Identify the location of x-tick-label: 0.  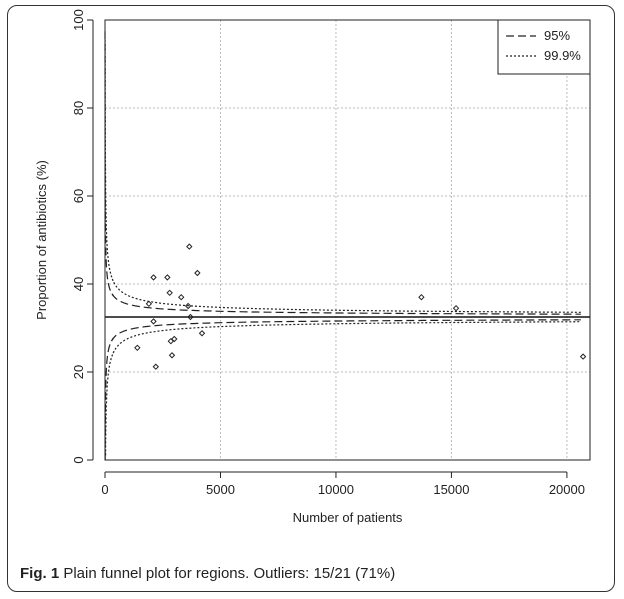
(104, 489).